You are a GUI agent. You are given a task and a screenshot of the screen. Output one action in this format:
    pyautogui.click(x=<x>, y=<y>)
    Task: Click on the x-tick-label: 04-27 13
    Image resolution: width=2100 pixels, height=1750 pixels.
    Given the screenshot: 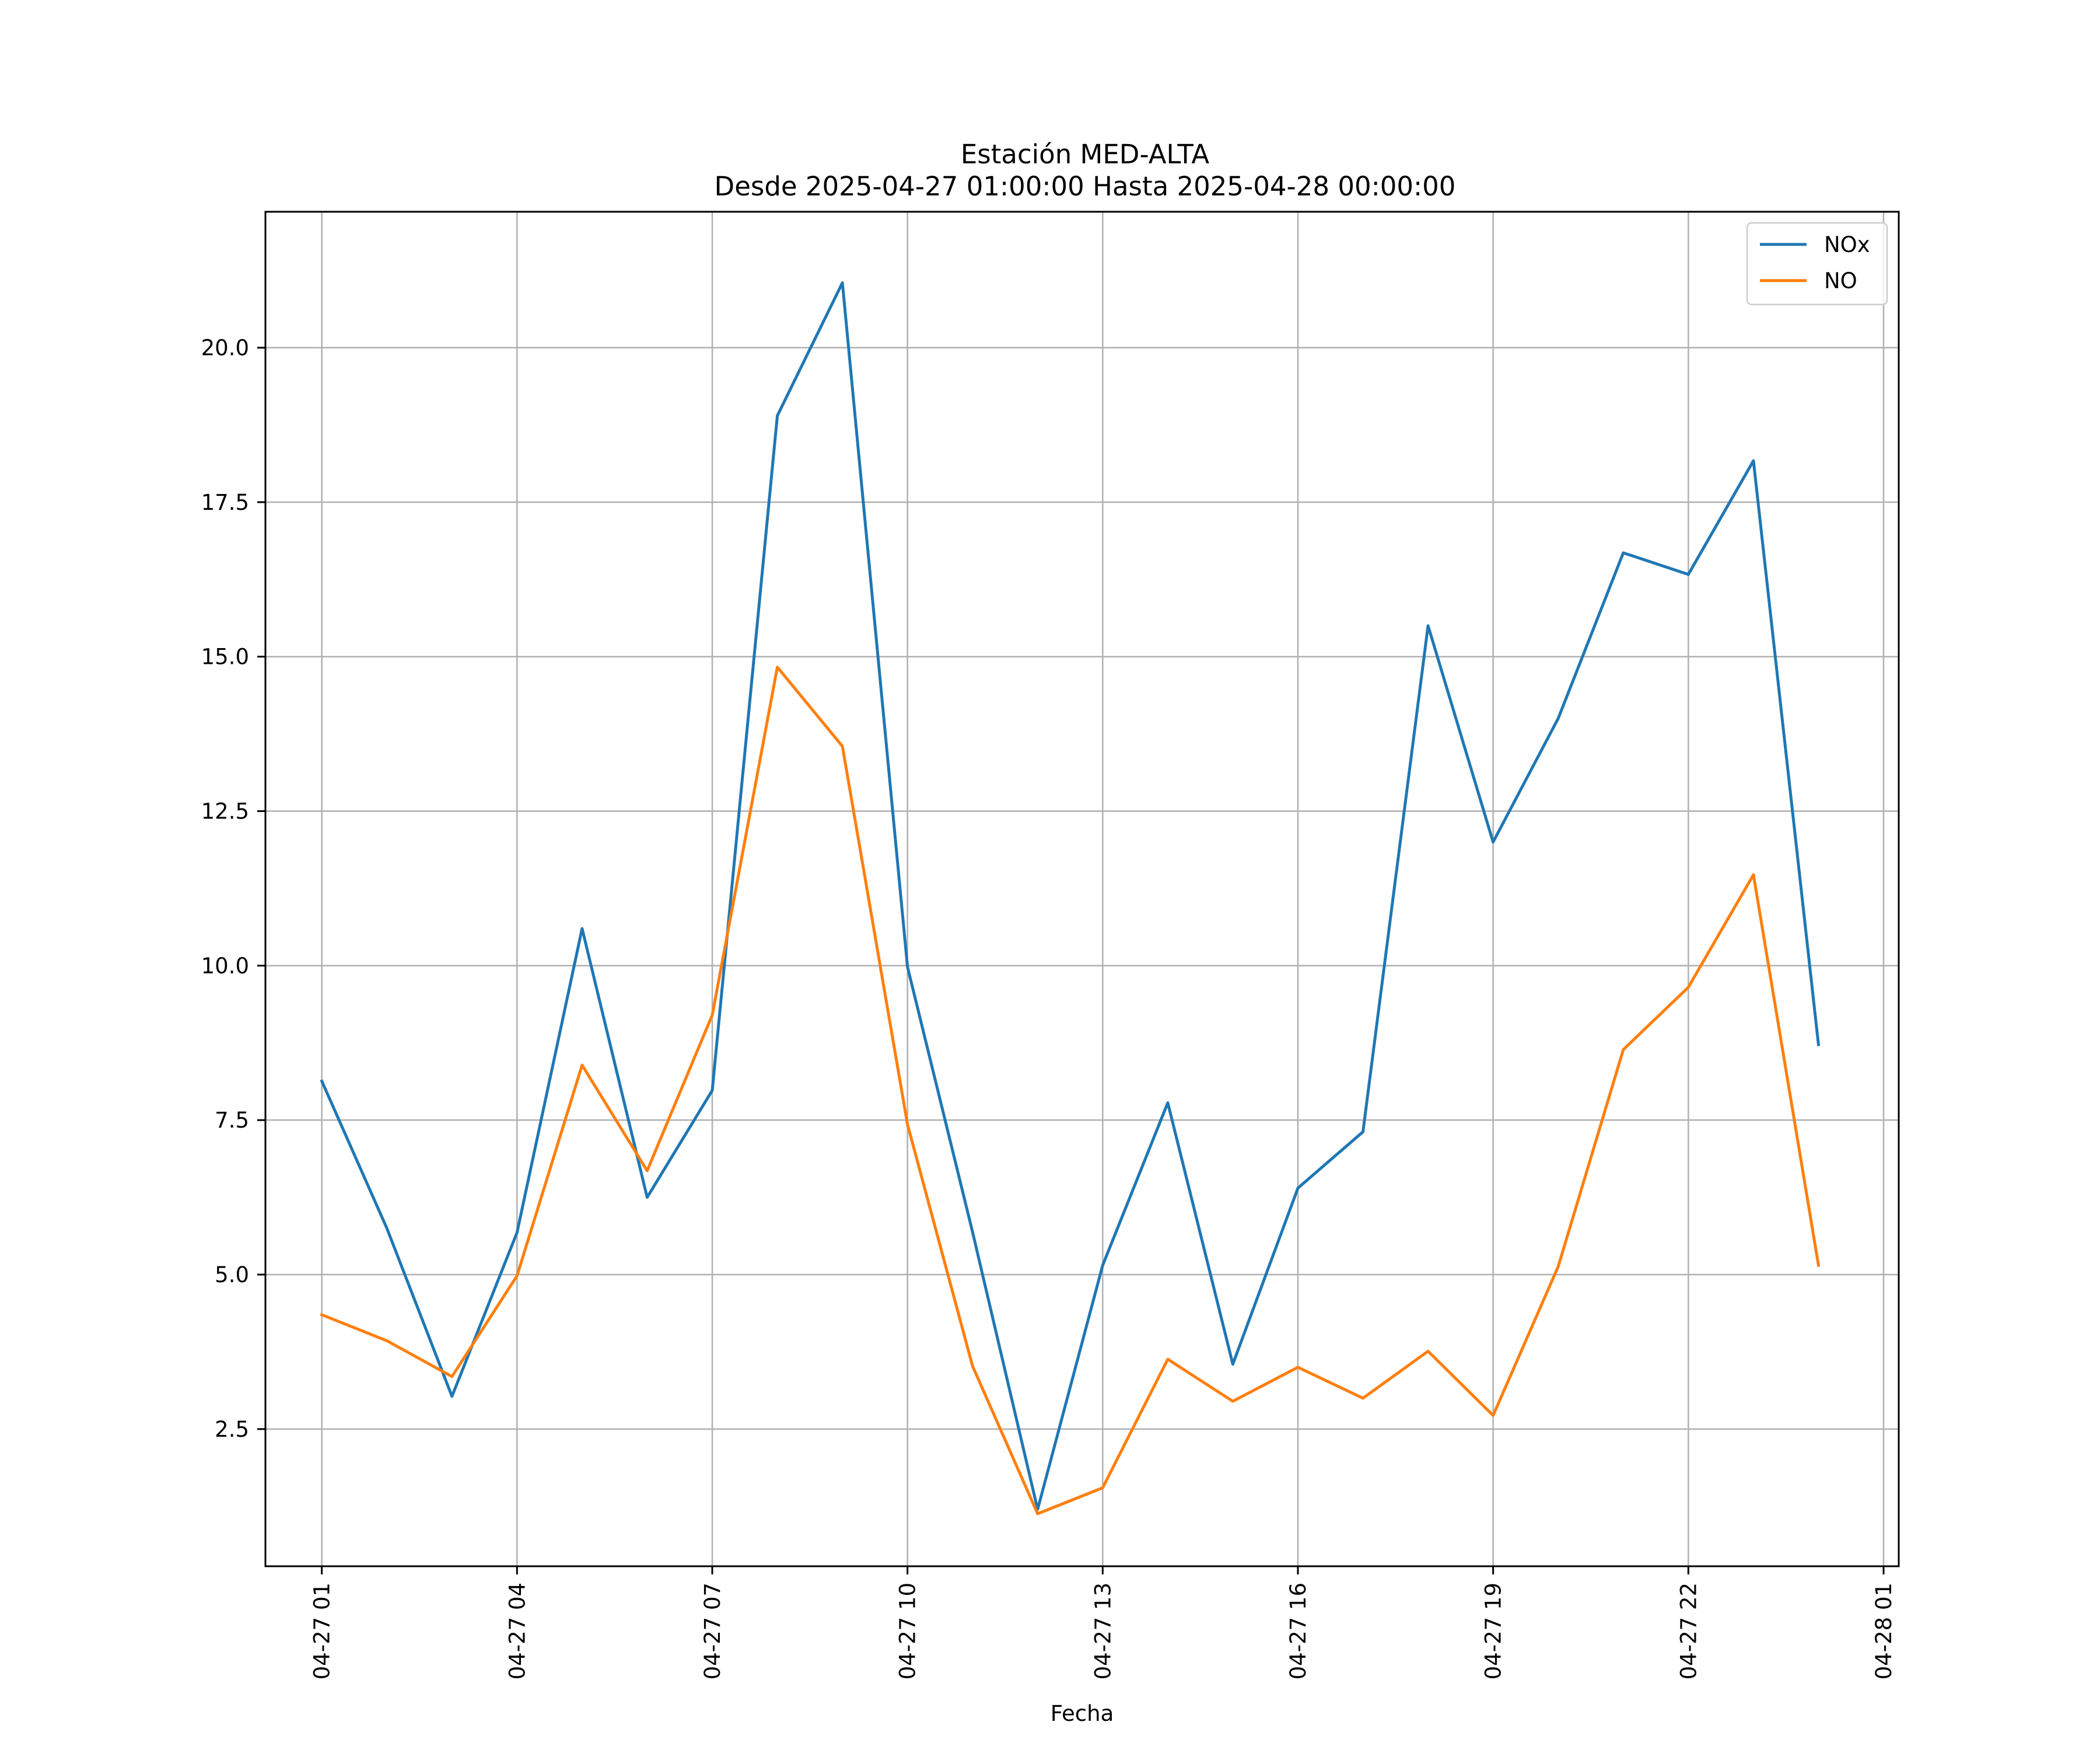 What is the action you would take?
    pyautogui.click(x=1102, y=1631)
    